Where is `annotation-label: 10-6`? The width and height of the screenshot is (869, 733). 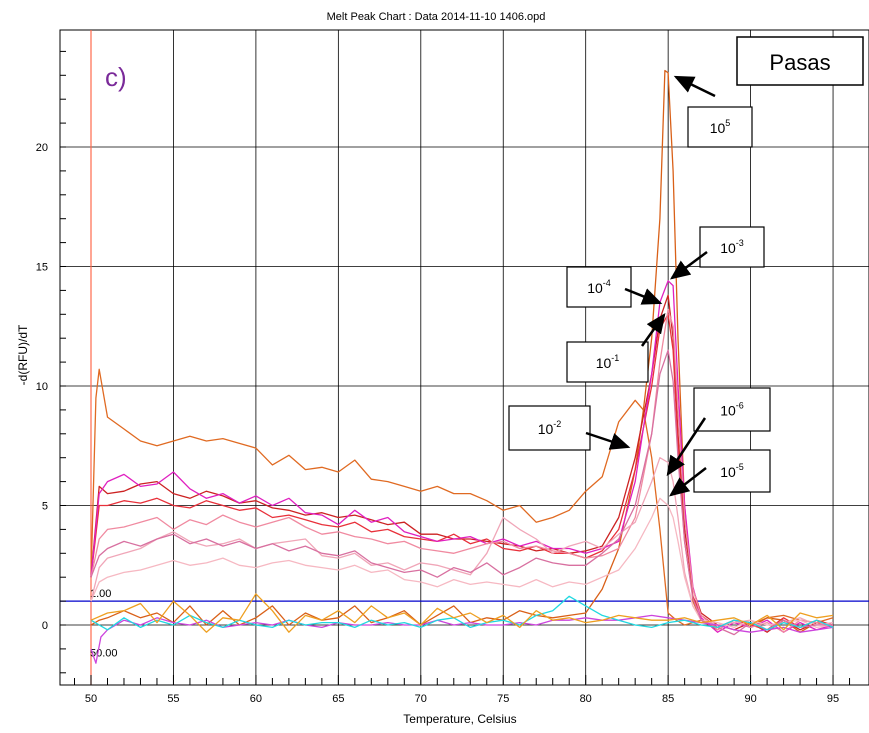 annotation-label: 10-6 is located at coordinates (732, 410).